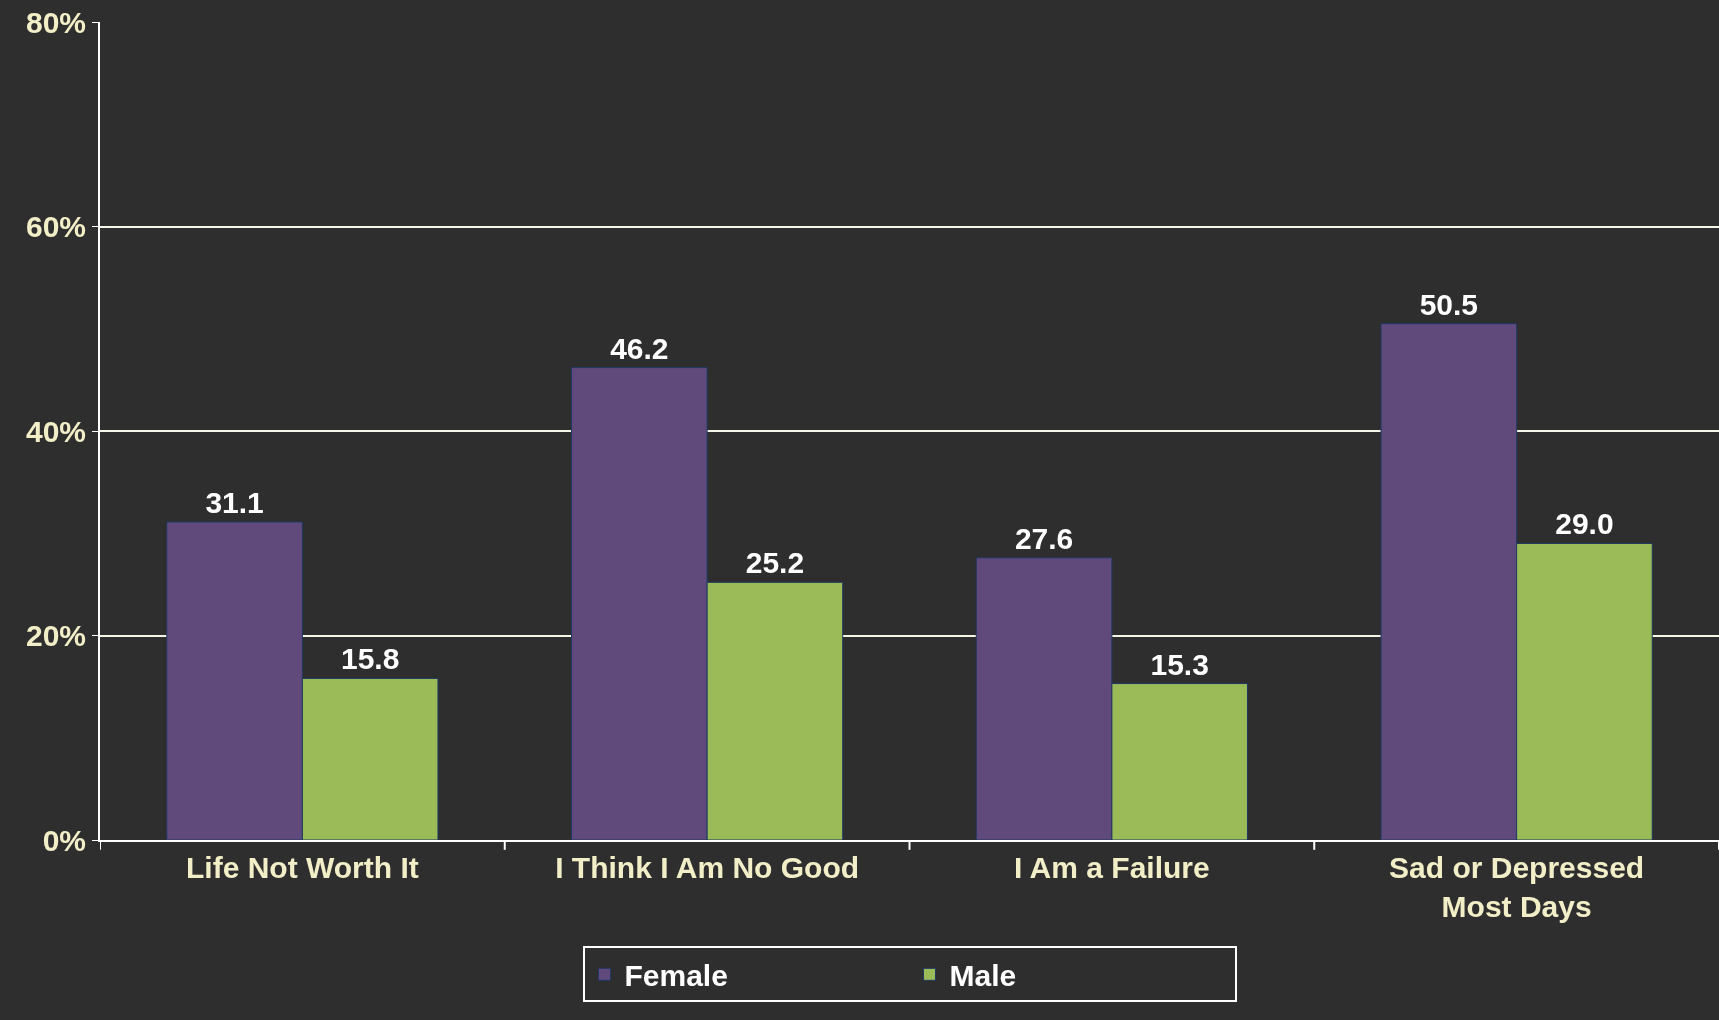  Describe the element at coordinates (1112, 867) in the screenshot. I see `x-tick-label: I Am a Failure` at that location.